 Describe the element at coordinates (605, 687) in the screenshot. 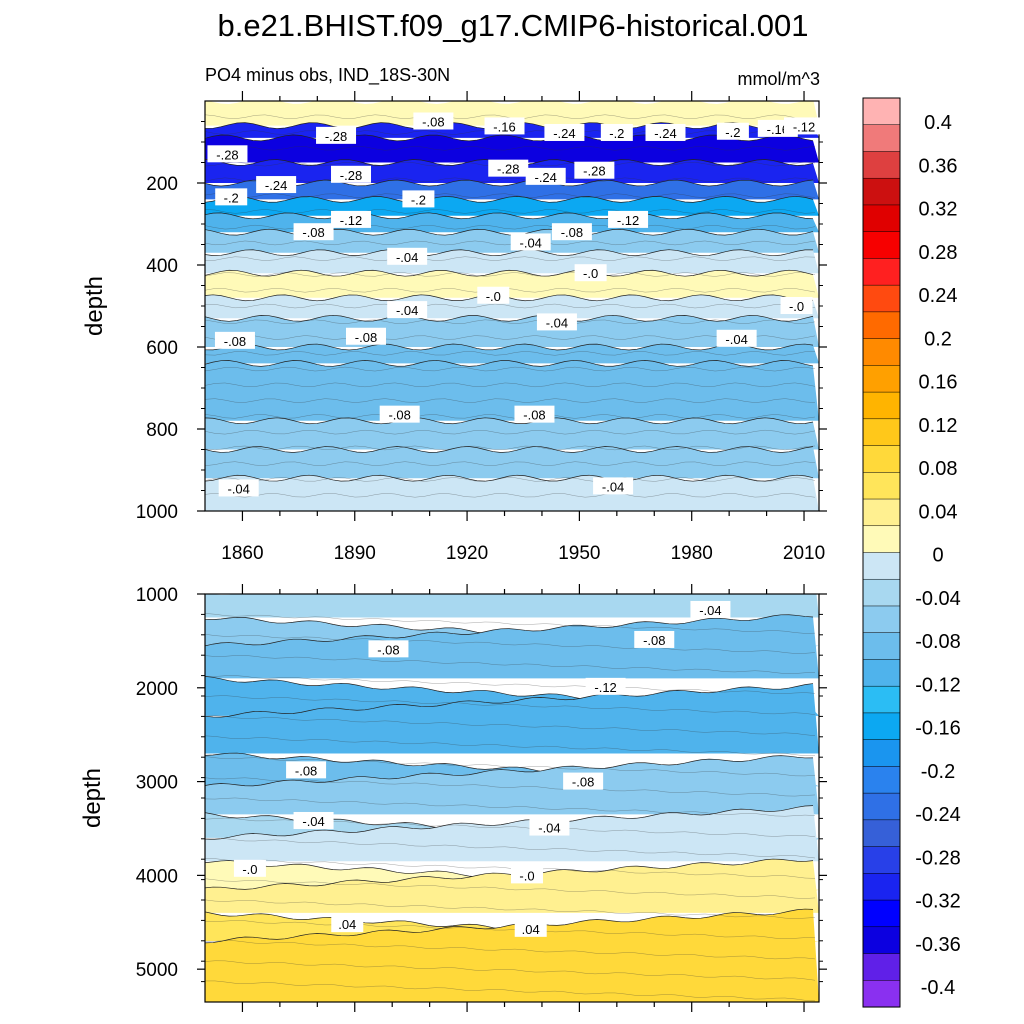

I see `contour-label: -.12` at that location.